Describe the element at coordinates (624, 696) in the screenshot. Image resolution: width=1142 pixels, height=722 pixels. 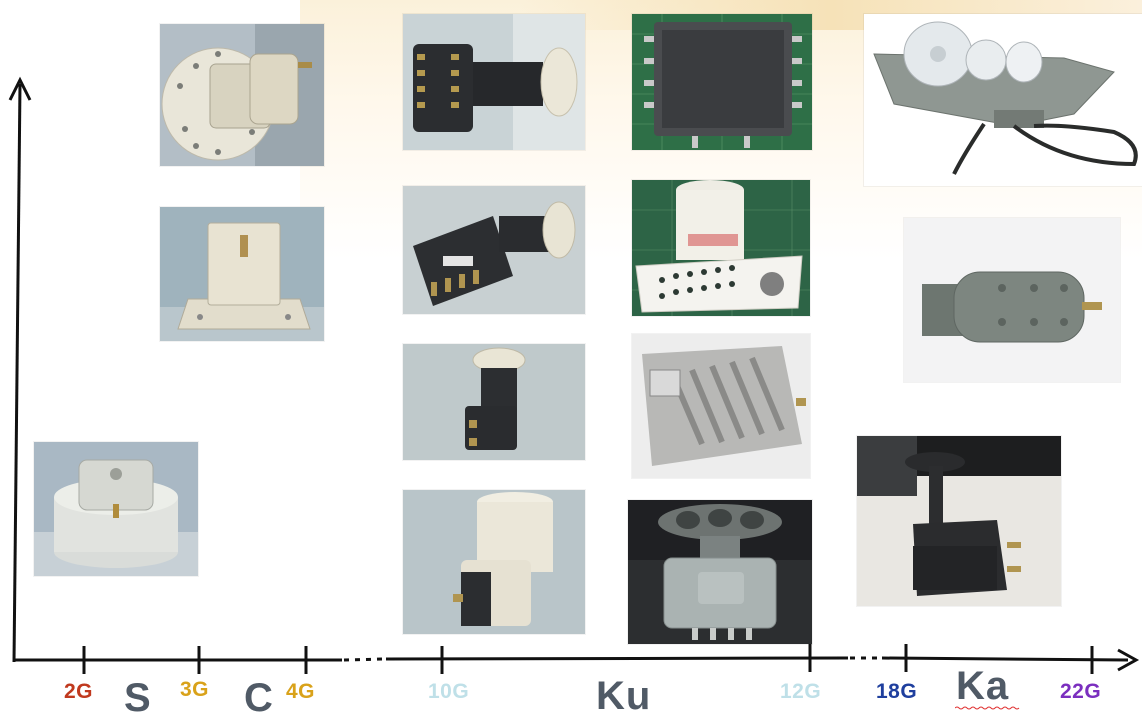
I see `band-label-ku: Ku` at that location.